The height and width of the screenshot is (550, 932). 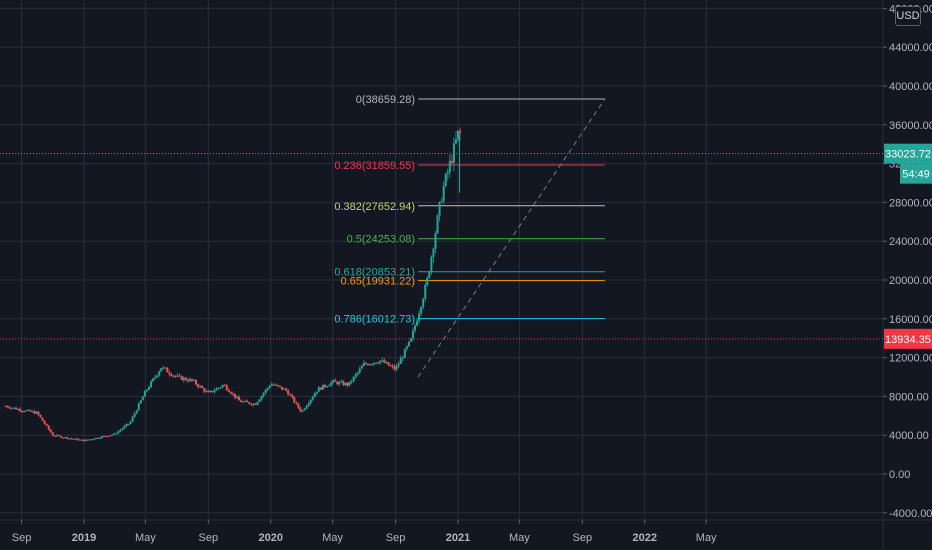 What do you see at coordinates (899, 475) in the screenshot?
I see `y-axis-tick-label: 0.00` at bounding box center [899, 475].